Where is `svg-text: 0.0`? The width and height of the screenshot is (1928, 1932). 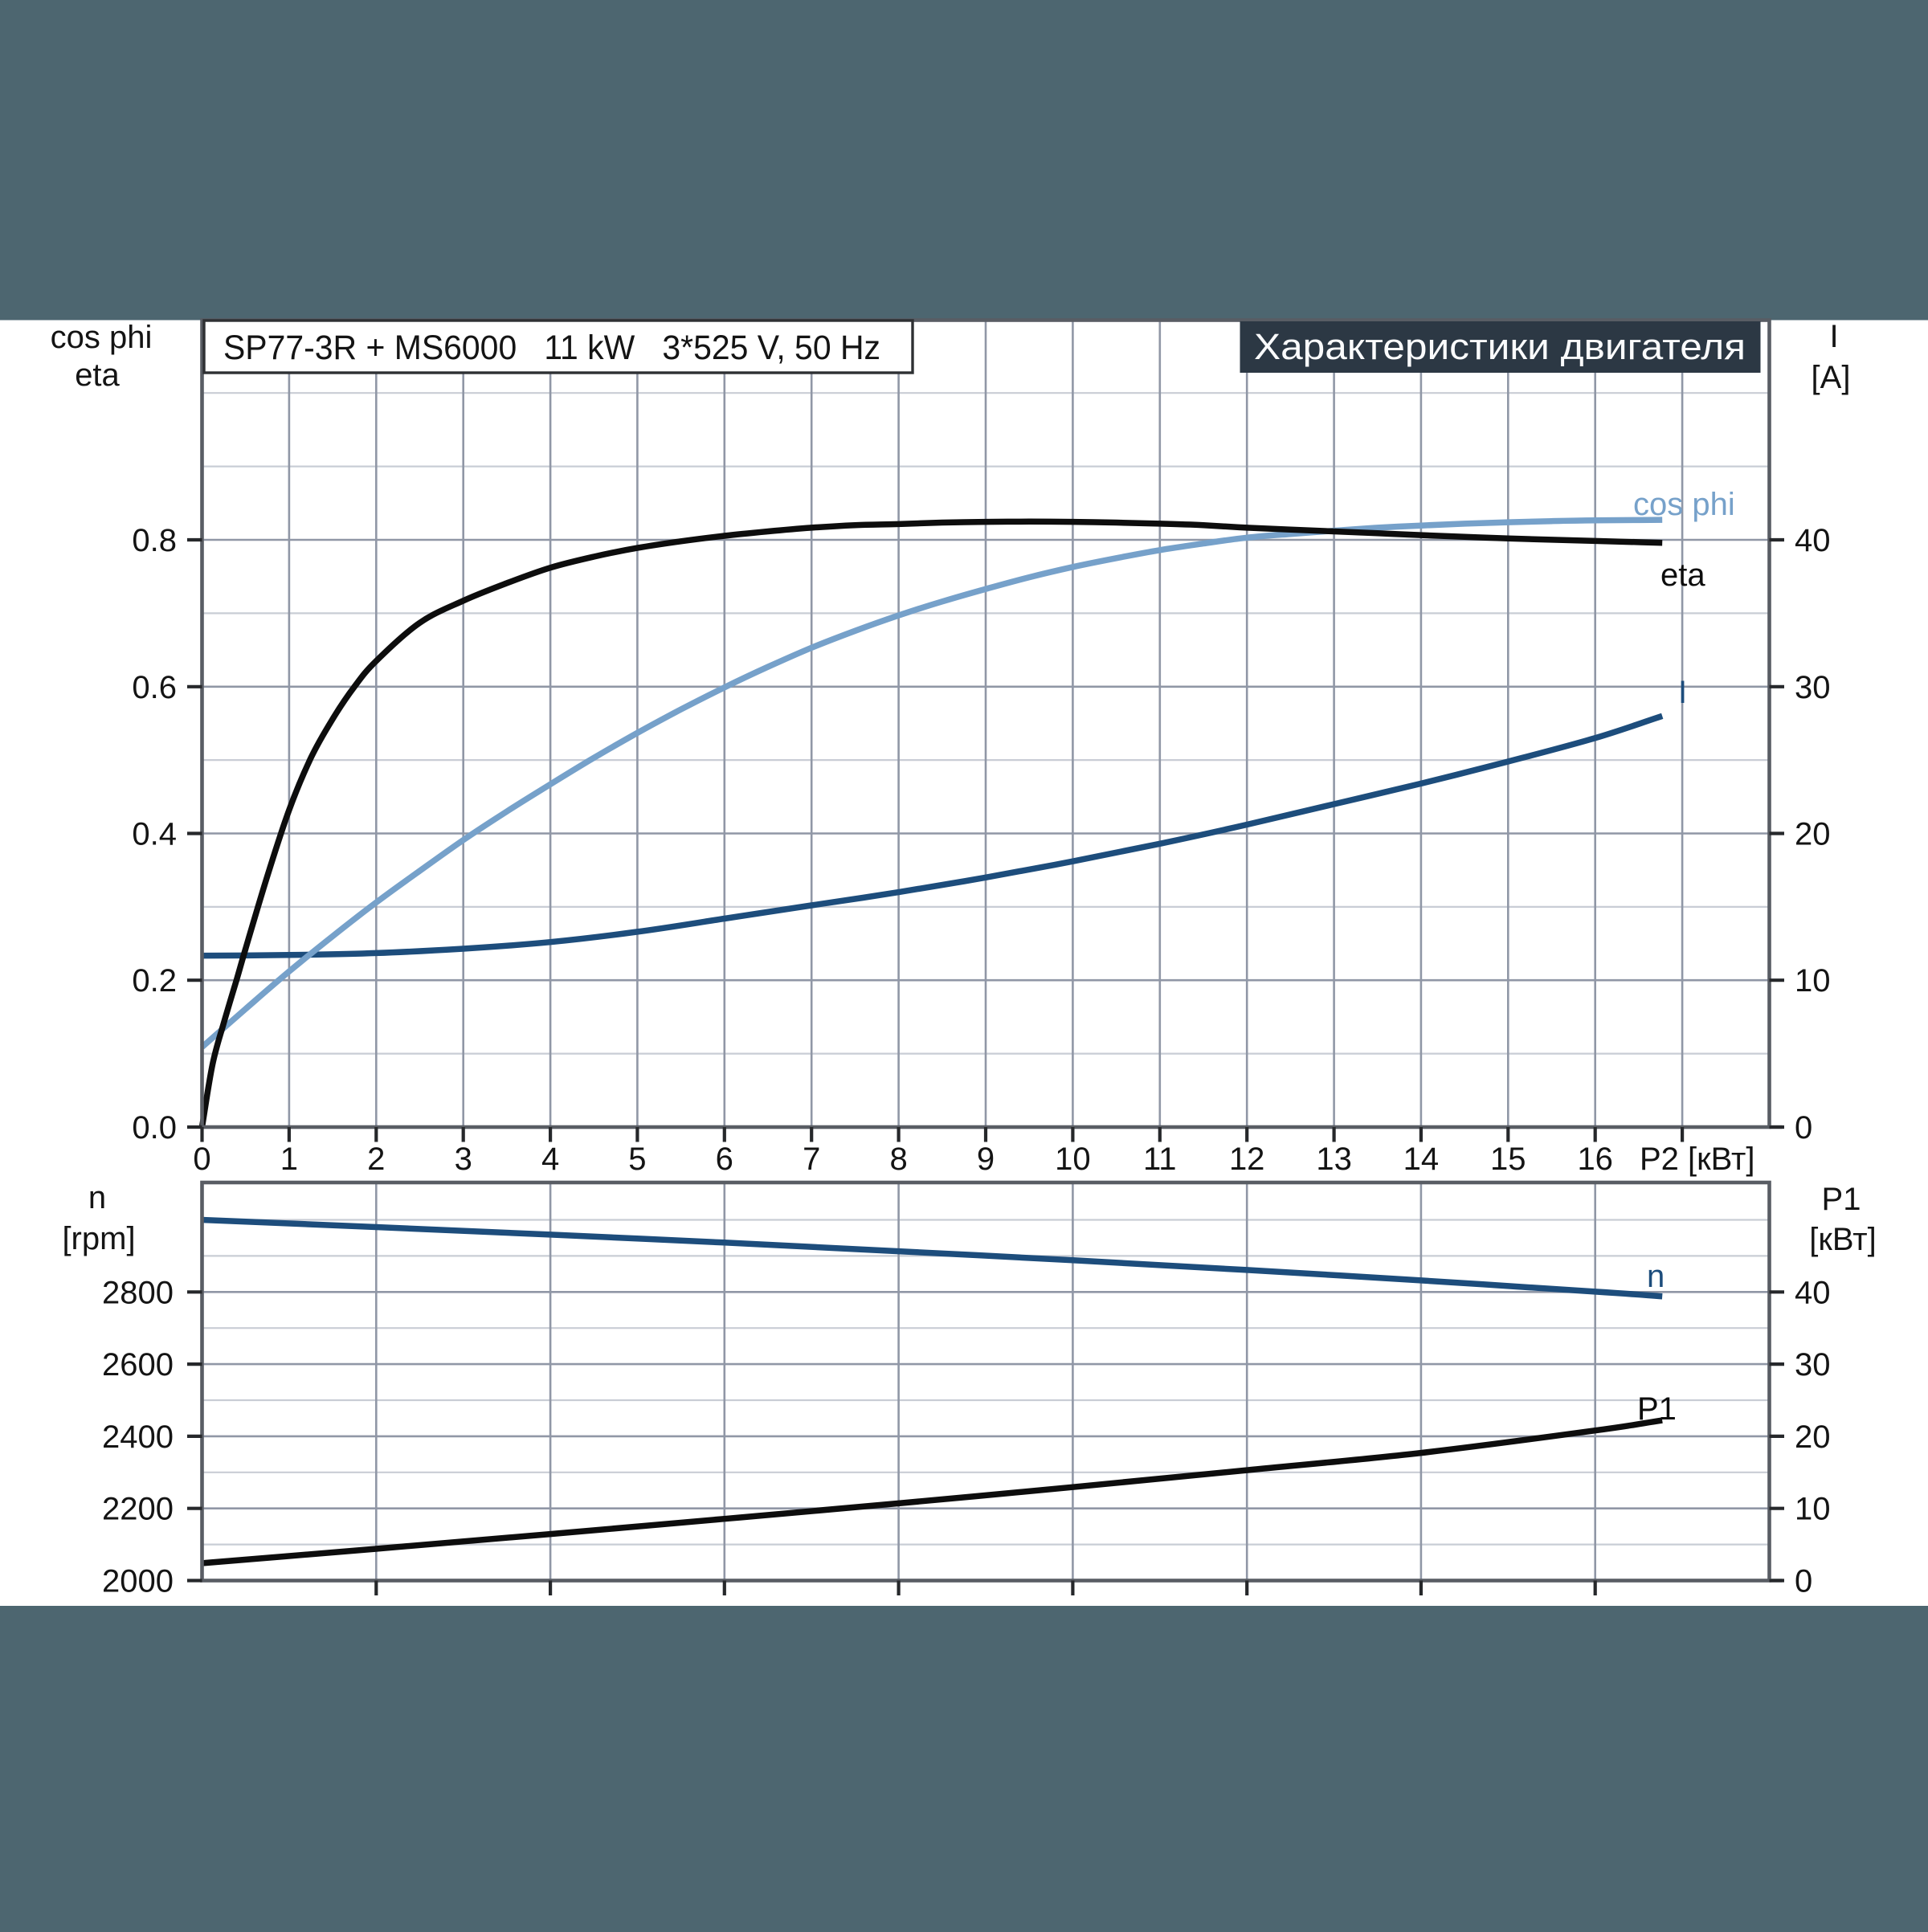 svg-text: 0.0 is located at coordinates (154, 1128).